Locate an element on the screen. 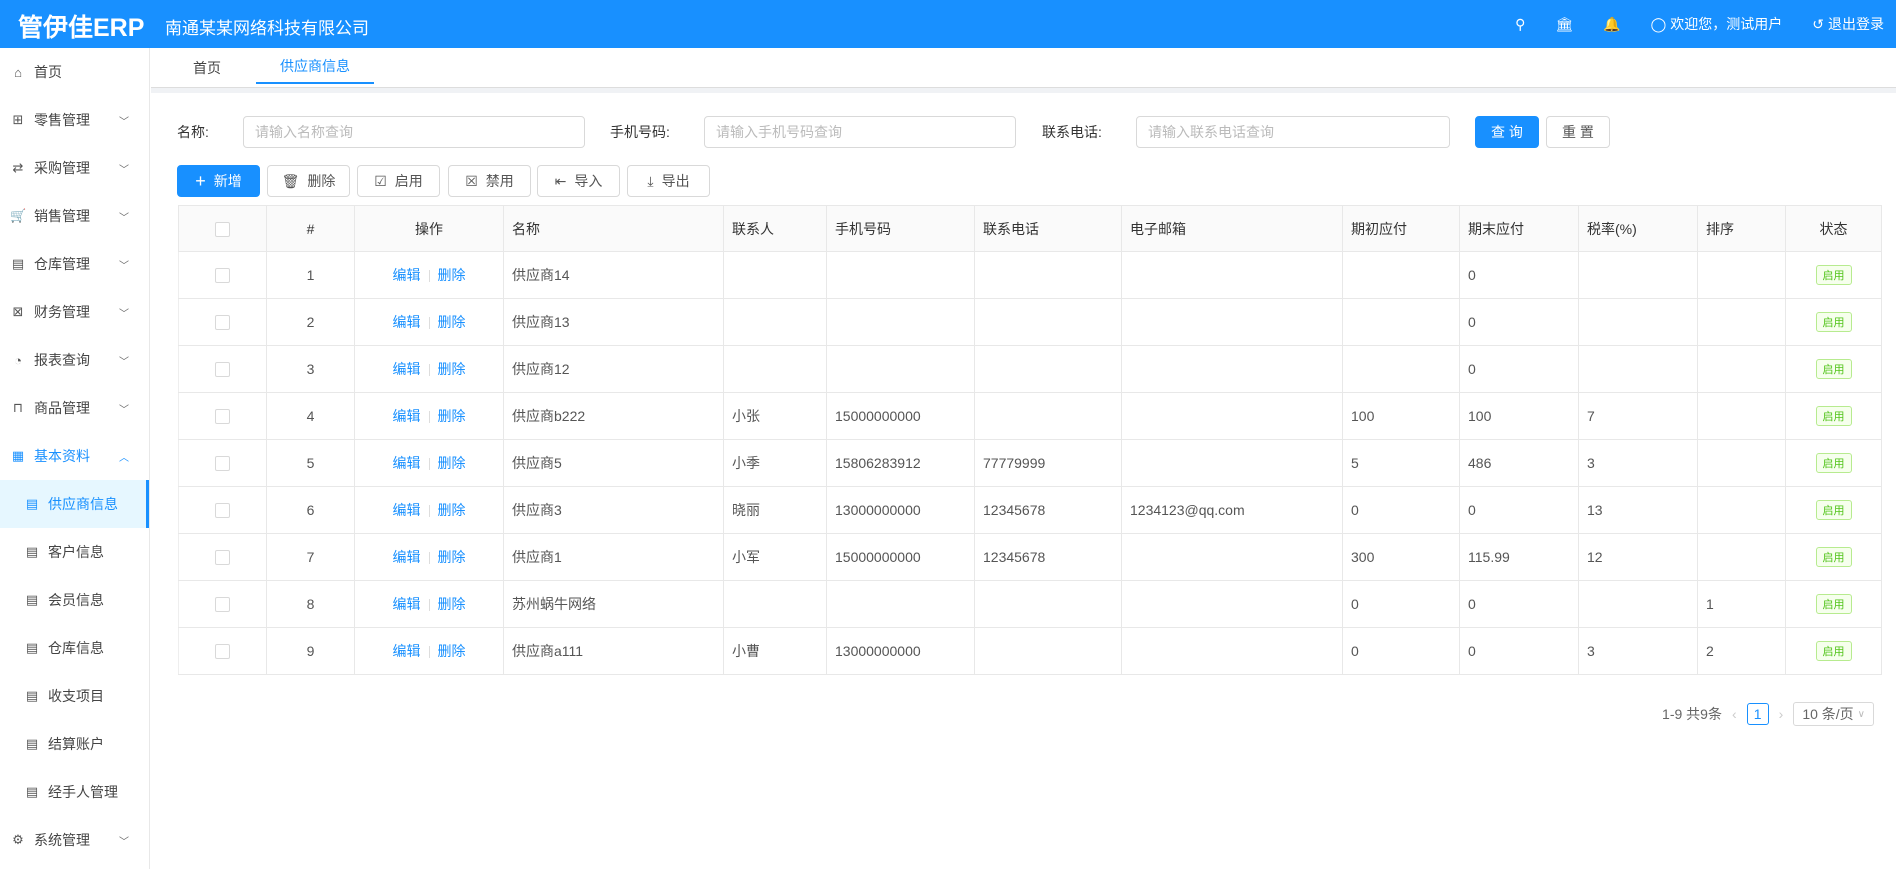 Image resolution: width=1896 pixels, height=869 pixels. close-square-icon: ☒ is located at coordinates (471, 180).